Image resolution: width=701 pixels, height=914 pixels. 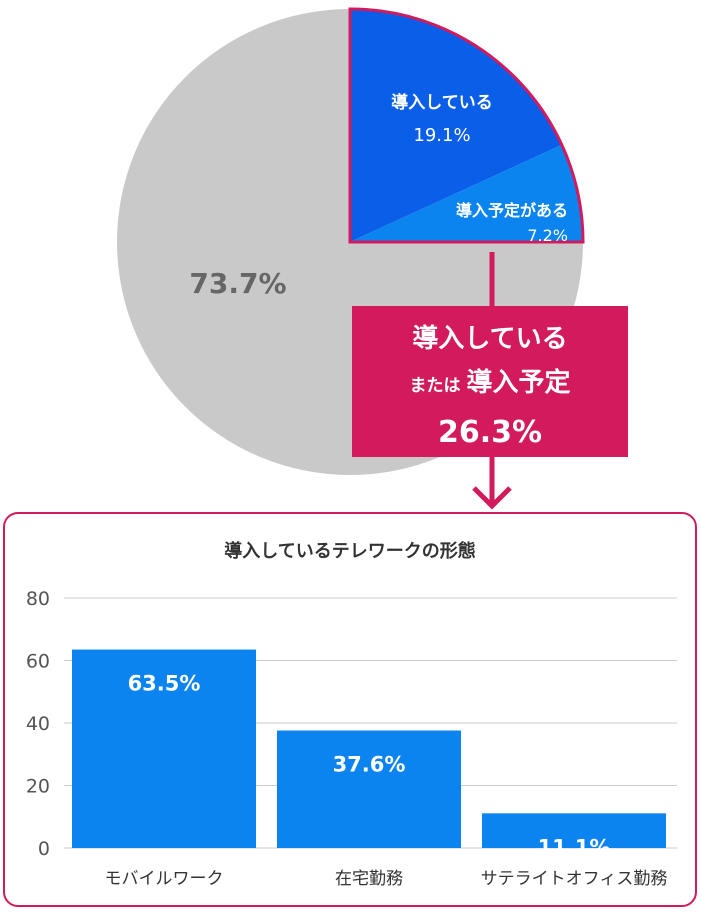 I want to click on pie-value-planned: 7.2%, so click(x=547, y=235).